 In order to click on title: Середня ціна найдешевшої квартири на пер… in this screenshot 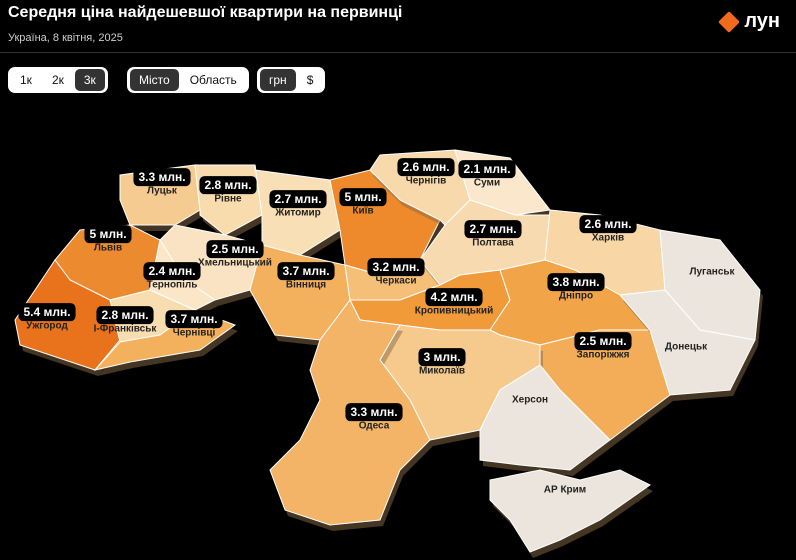, I will do `click(205, 12)`.